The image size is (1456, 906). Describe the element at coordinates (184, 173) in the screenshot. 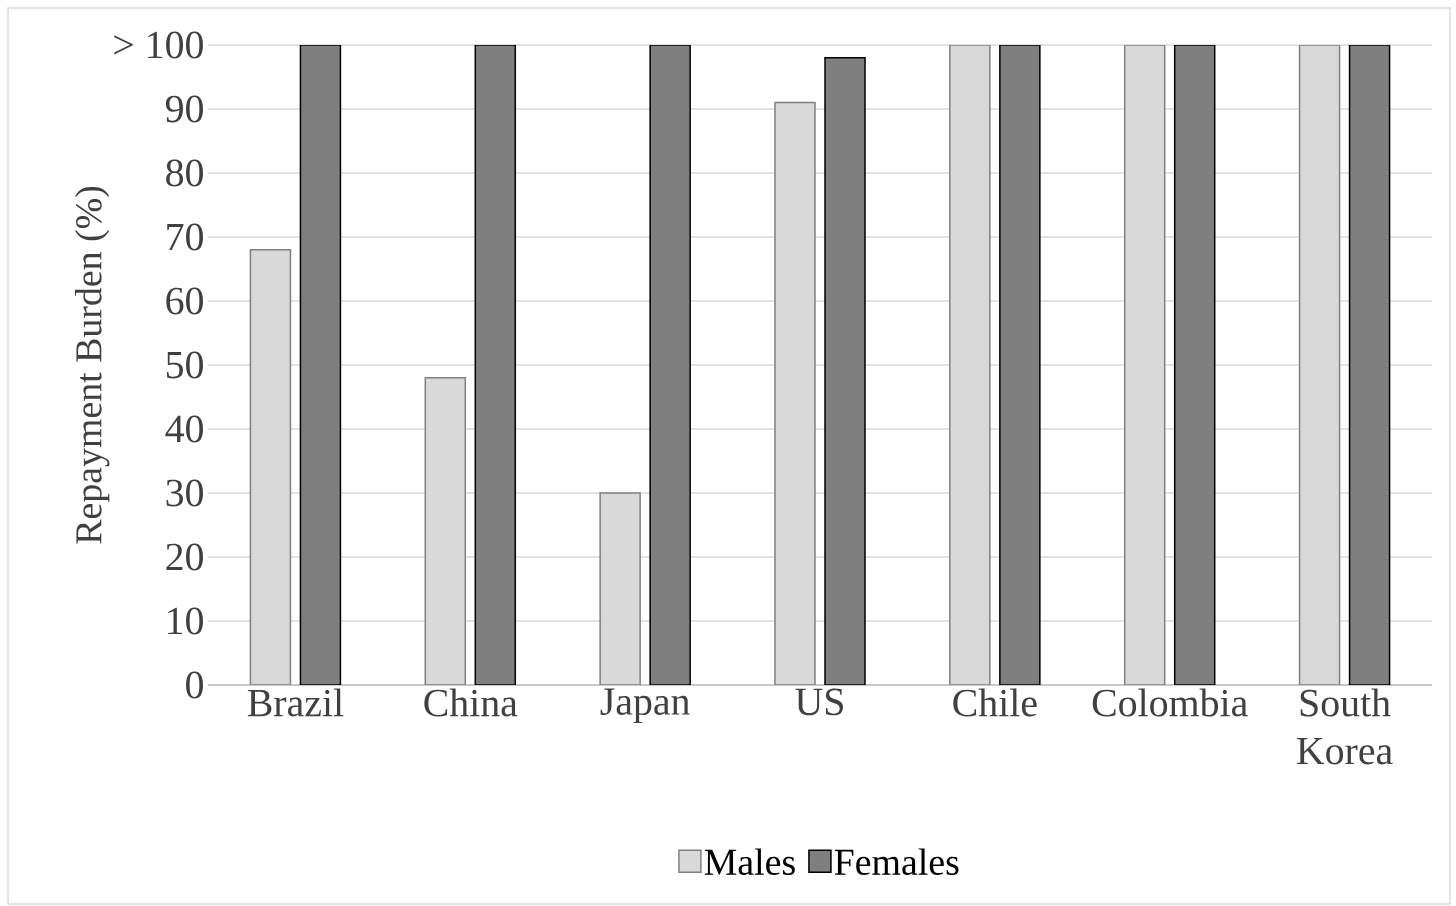

I see `y-tick-label: 80` at that location.